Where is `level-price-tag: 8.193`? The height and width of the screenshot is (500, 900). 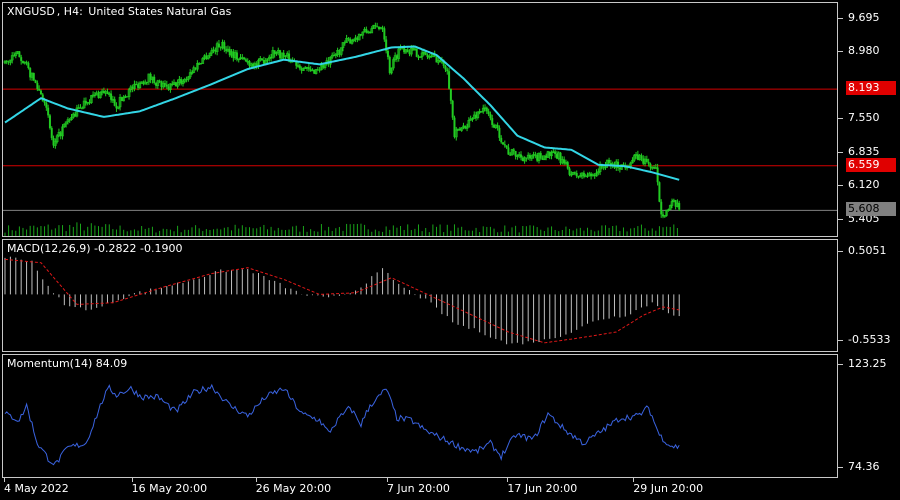
level-price-tag: 8.193 is located at coordinates (871, 88).